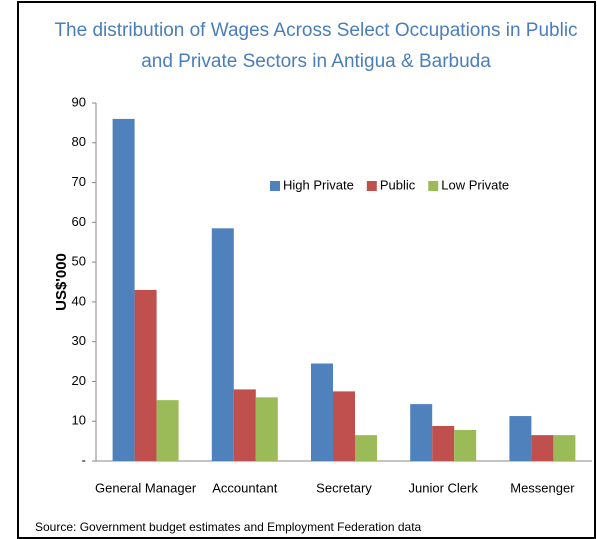 This screenshot has width=597, height=539. Describe the element at coordinates (79, 101) in the screenshot. I see `y-tick-label: 90` at that location.